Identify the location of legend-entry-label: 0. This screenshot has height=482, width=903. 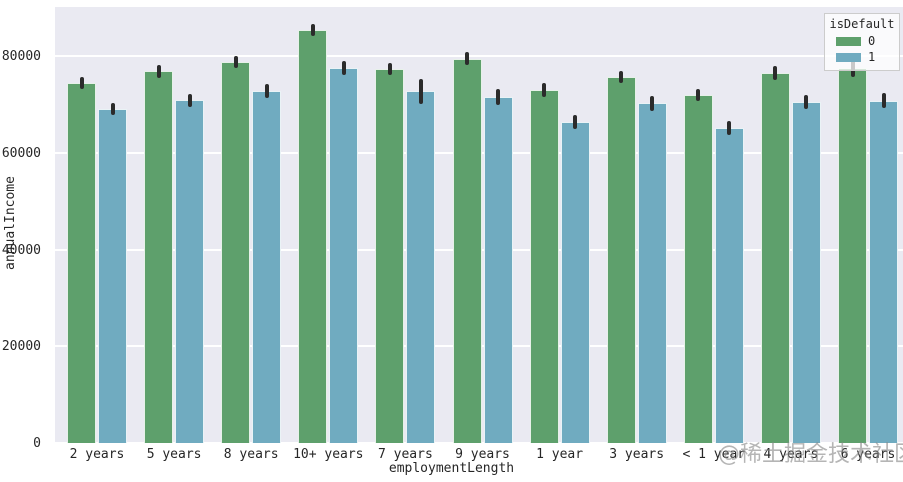
(872, 41).